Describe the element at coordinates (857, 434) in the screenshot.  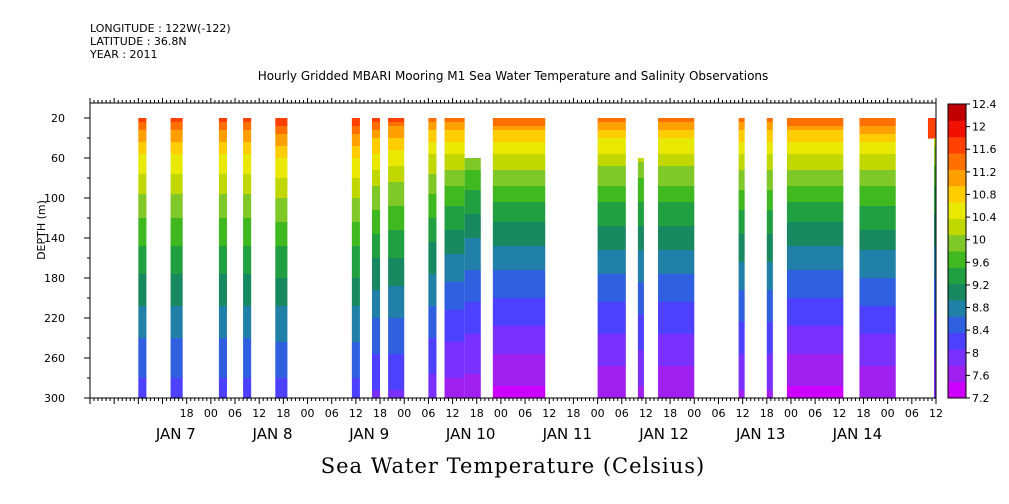
I see `x-day-label: JAN 14` at that location.